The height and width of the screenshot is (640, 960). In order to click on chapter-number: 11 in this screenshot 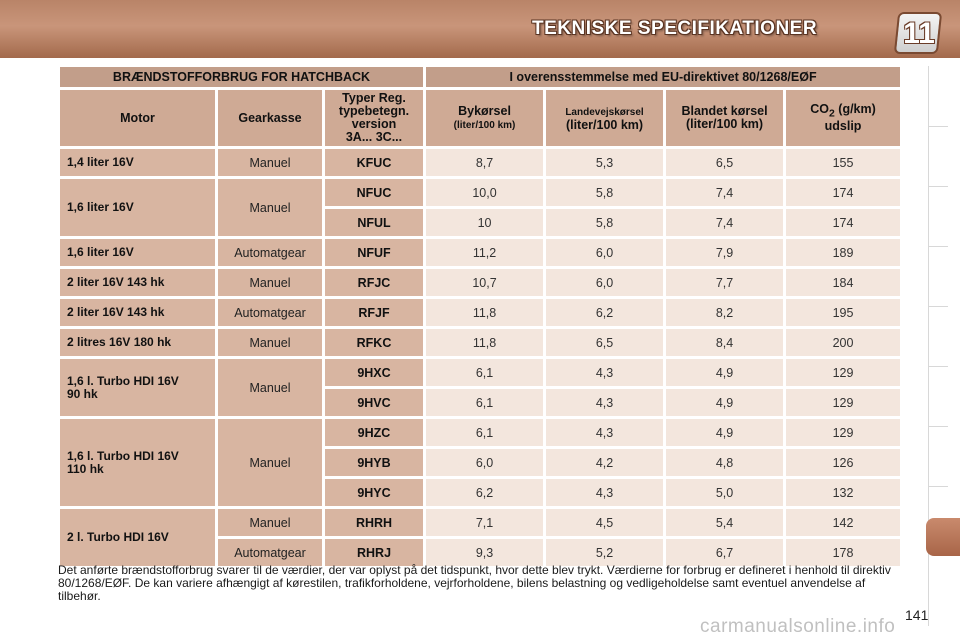, I will do `click(919, 33)`.